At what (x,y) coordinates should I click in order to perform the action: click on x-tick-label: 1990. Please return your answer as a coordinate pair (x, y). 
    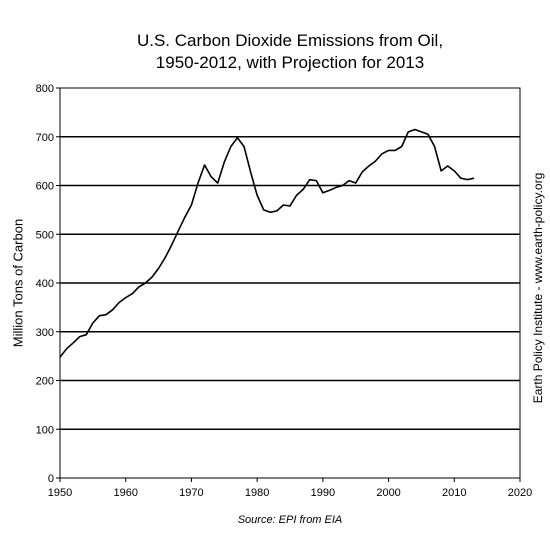
    Looking at the image, I should click on (323, 493).